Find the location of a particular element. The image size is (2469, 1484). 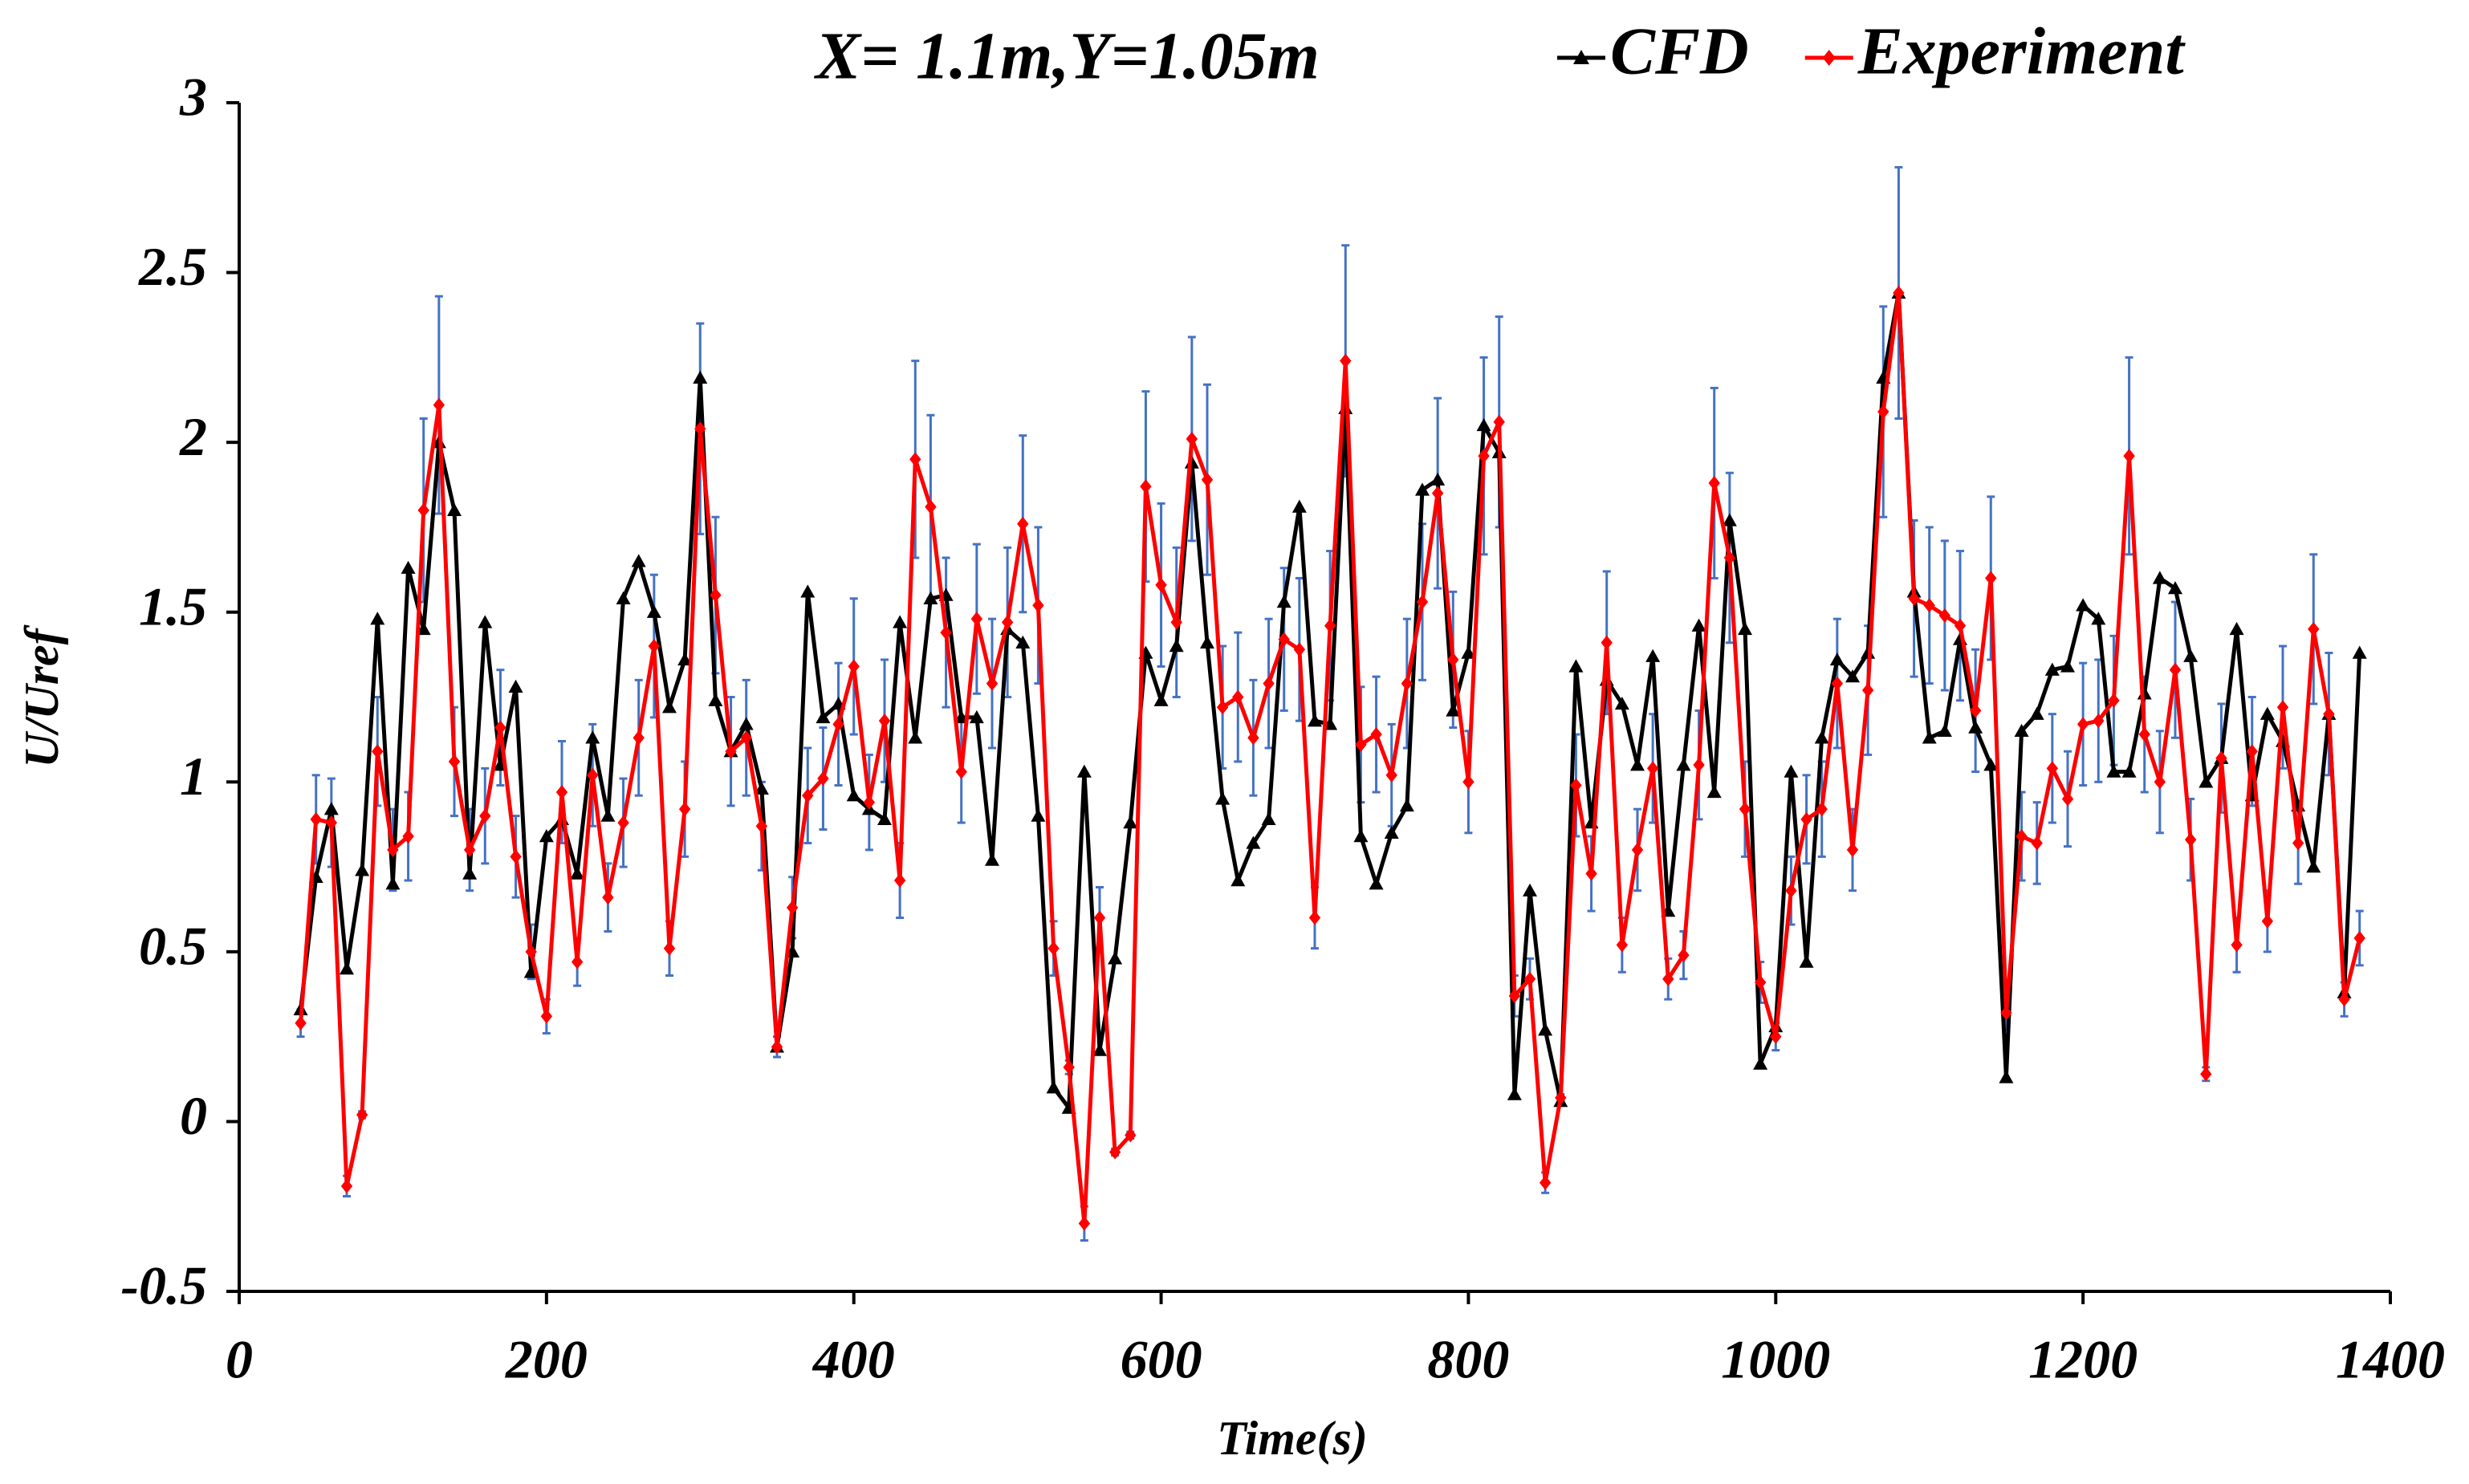

x-tick-label: 200 is located at coordinates (547, 1359).